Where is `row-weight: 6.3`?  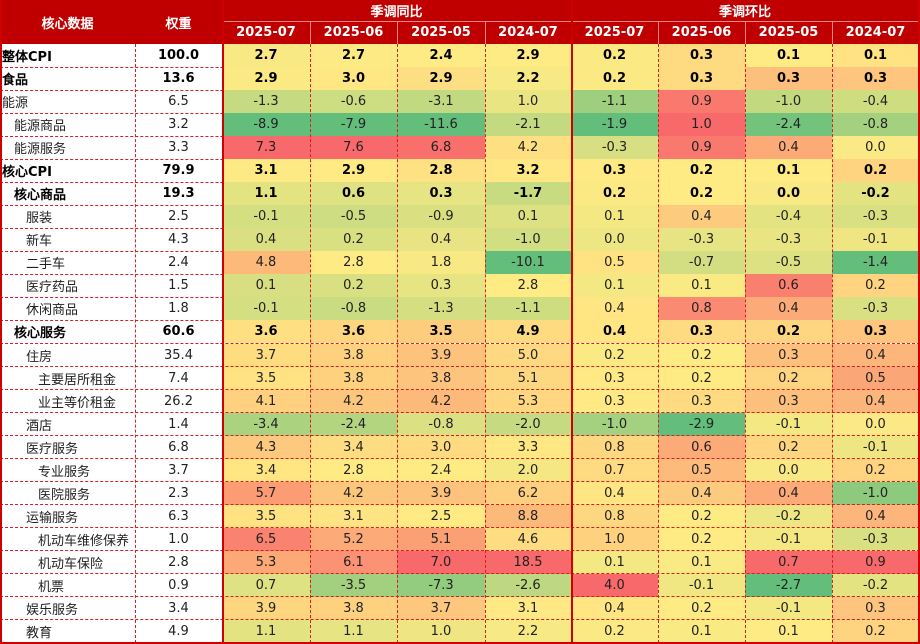 row-weight: 6.3 is located at coordinates (178, 516).